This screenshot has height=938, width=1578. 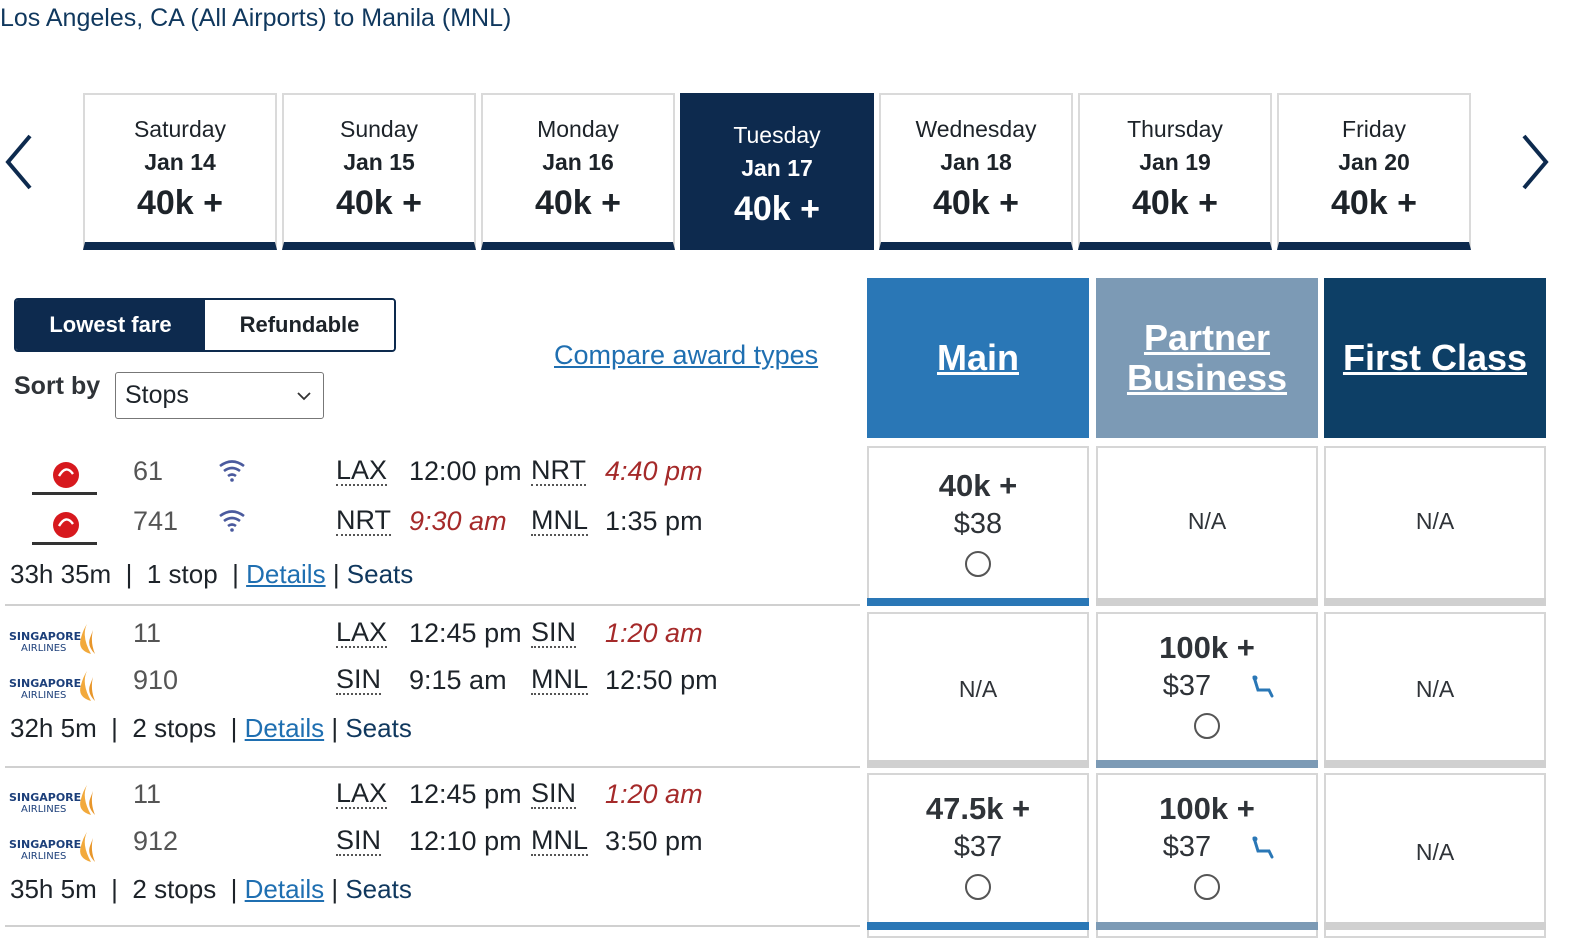 I want to click on fare-type-toggle: Lowest fare Refundable, so click(x=205, y=325).